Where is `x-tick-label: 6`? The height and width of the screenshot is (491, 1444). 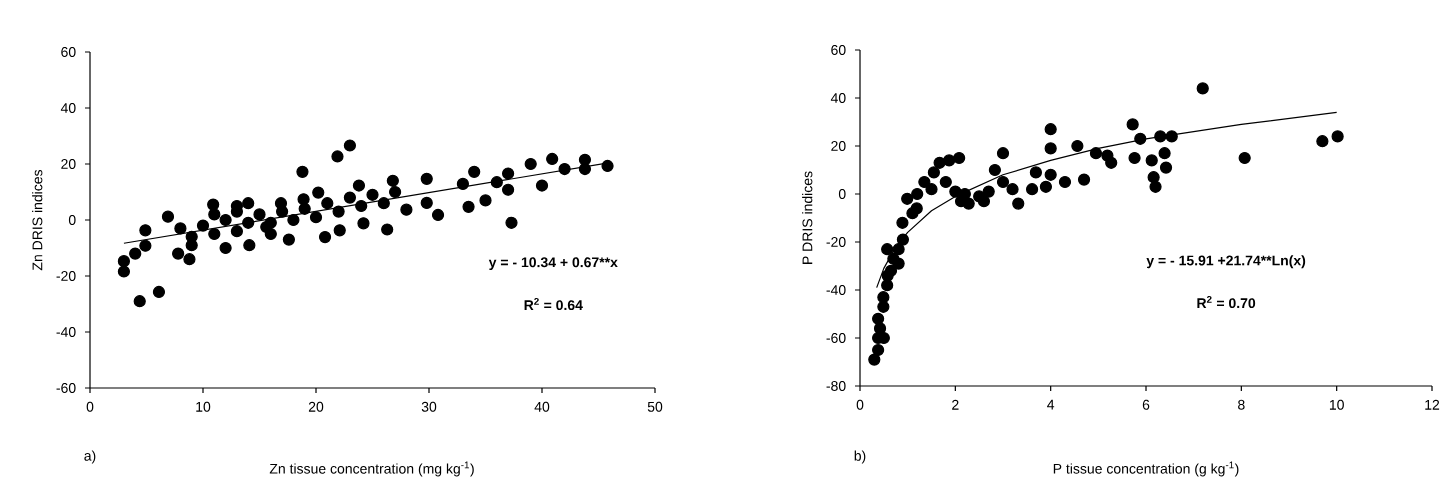
x-tick-label: 6 is located at coordinates (1146, 404).